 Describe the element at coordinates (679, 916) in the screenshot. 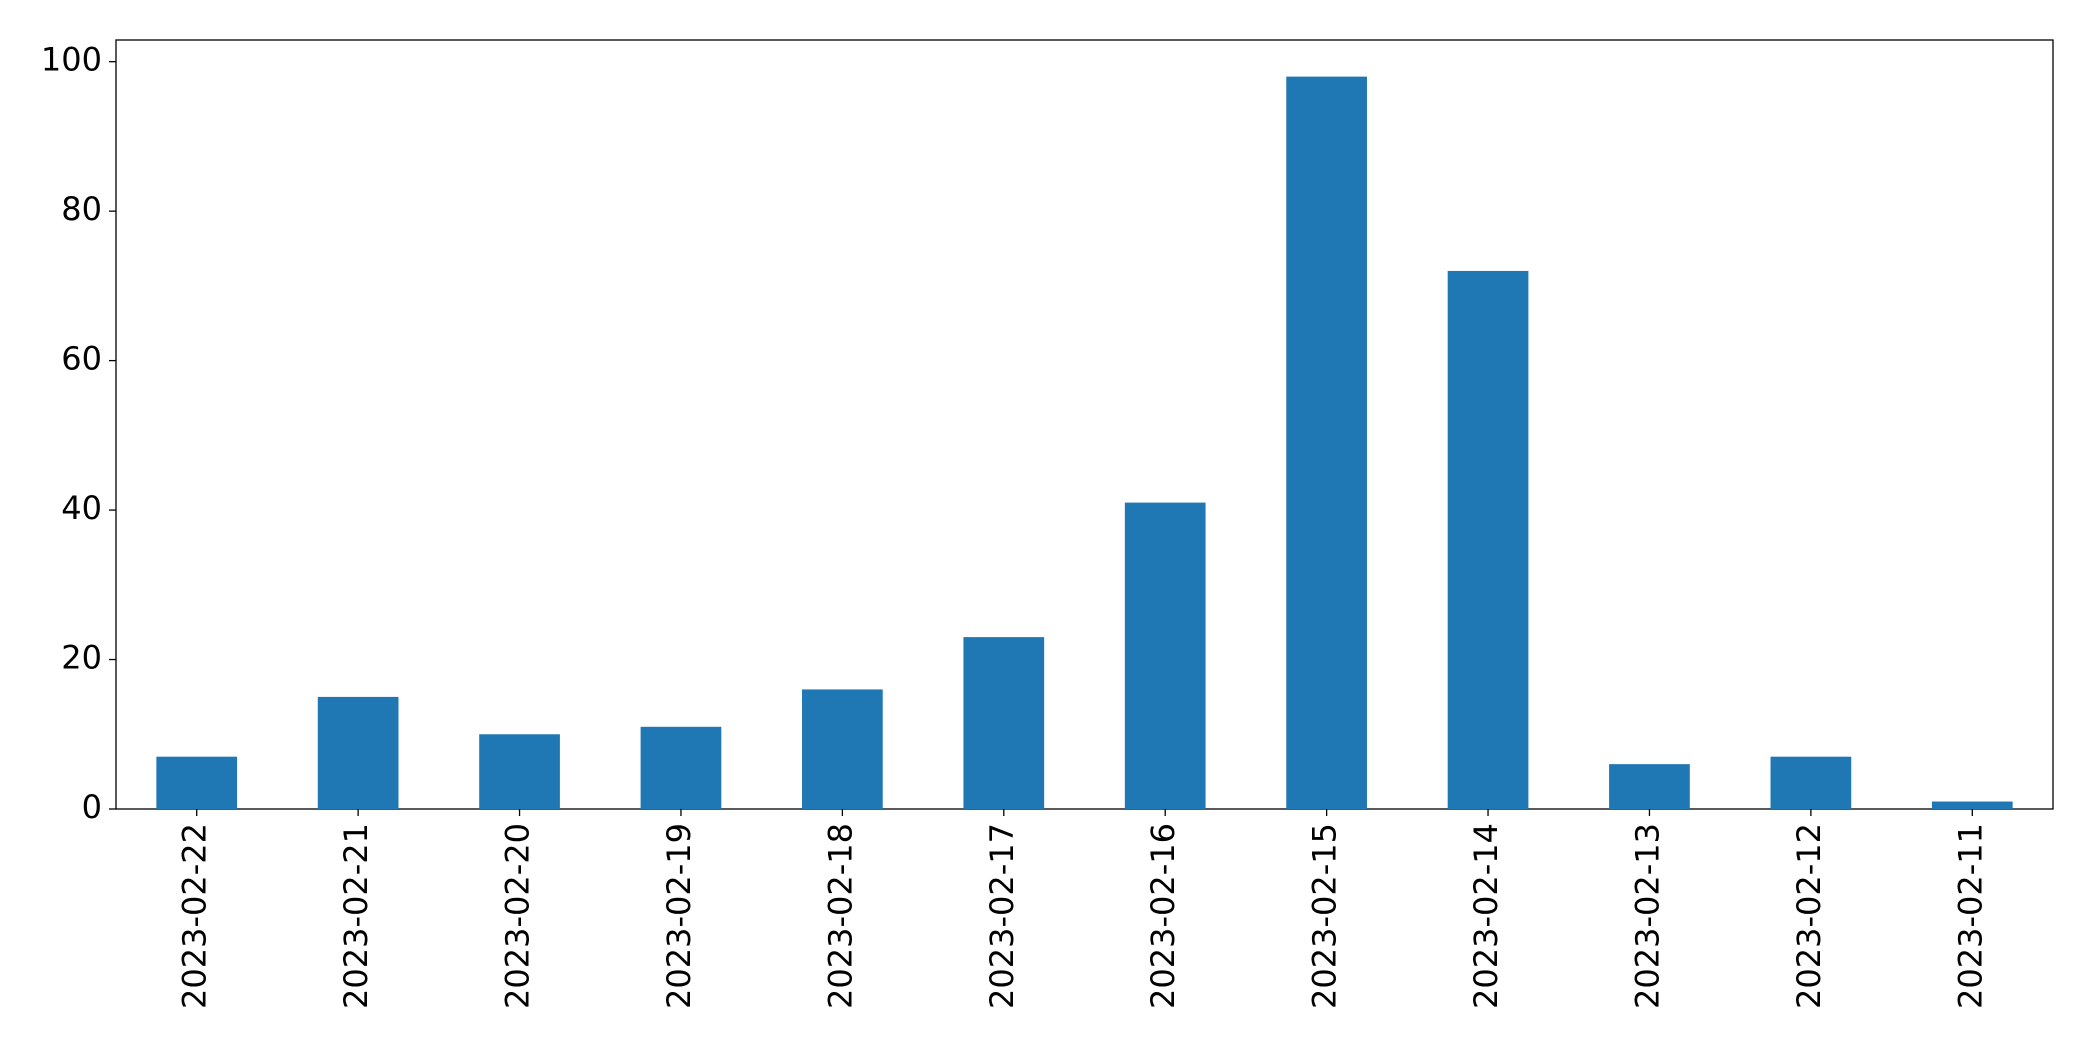

I see `x-tick-label: 2023-02-19` at that location.